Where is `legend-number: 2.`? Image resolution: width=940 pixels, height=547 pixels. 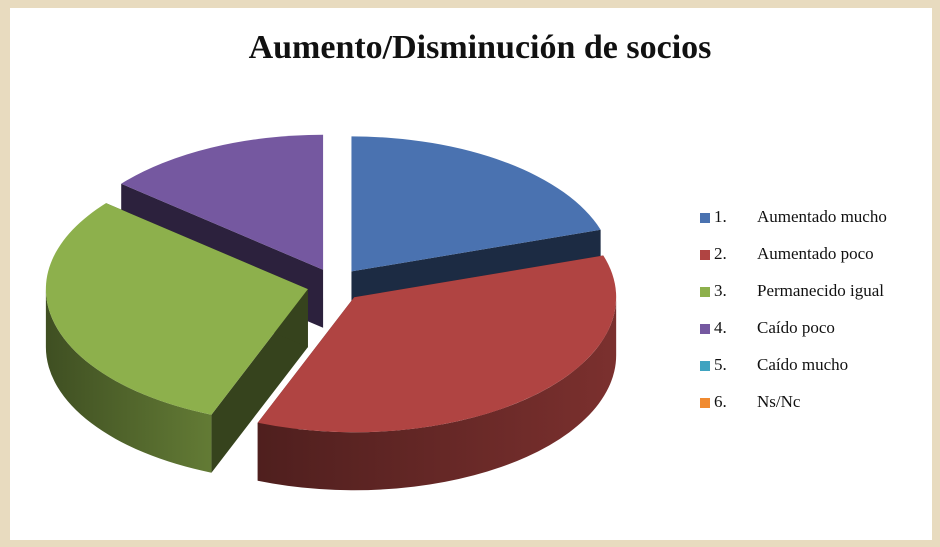
legend-number: 2. is located at coordinates (720, 253).